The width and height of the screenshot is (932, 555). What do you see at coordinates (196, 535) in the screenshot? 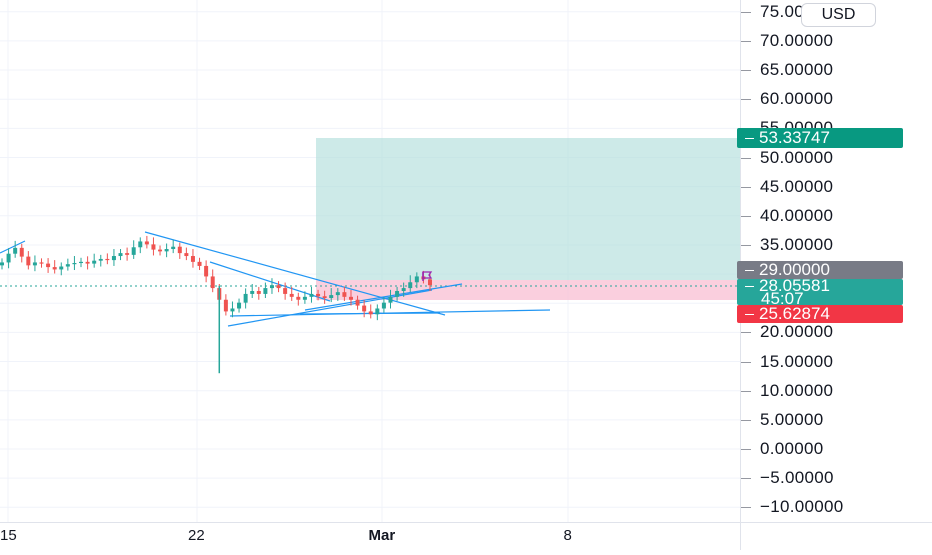
I see `time-label: 22` at bounding box center [196, 535].